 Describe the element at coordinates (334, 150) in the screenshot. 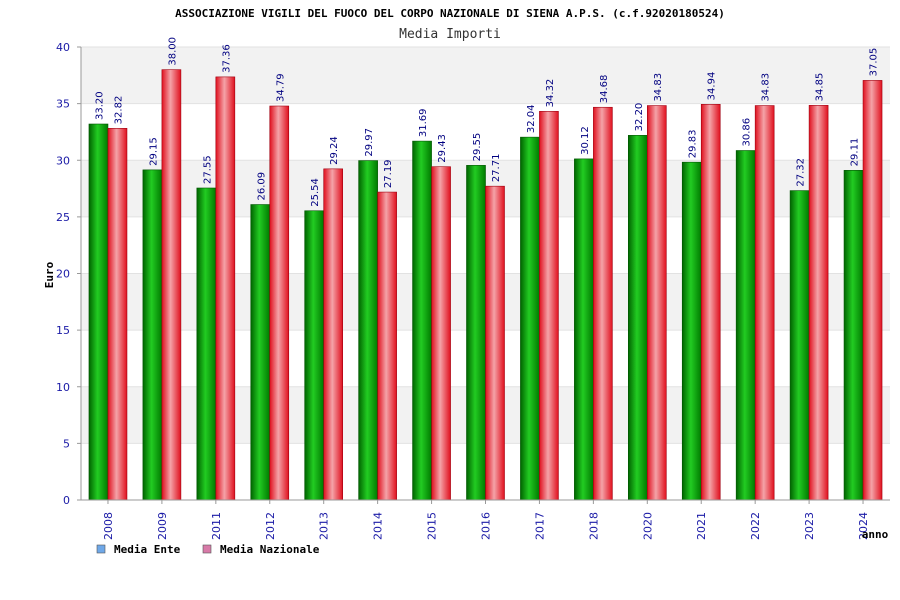

I see `value-label: 29.24` at that location.